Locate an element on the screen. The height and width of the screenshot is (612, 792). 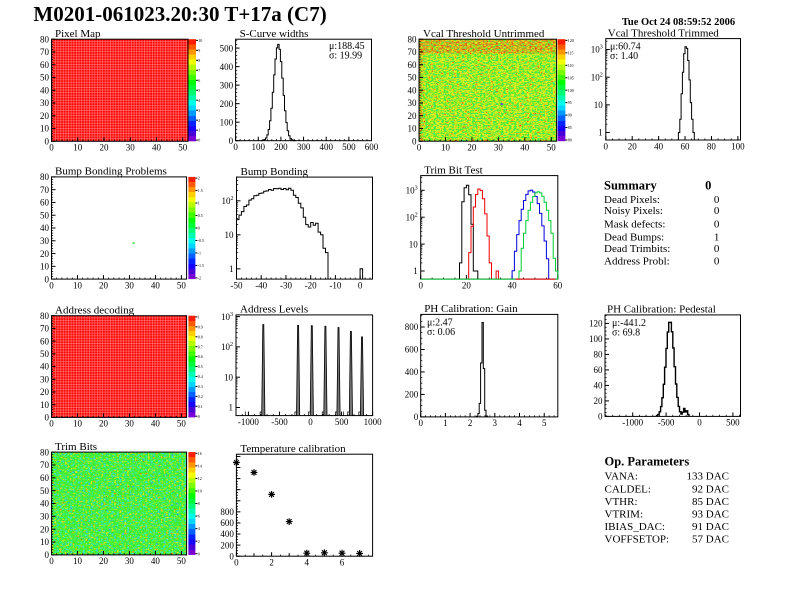
svg-text: σ: 0.06 is located at coordinates (441, 332).